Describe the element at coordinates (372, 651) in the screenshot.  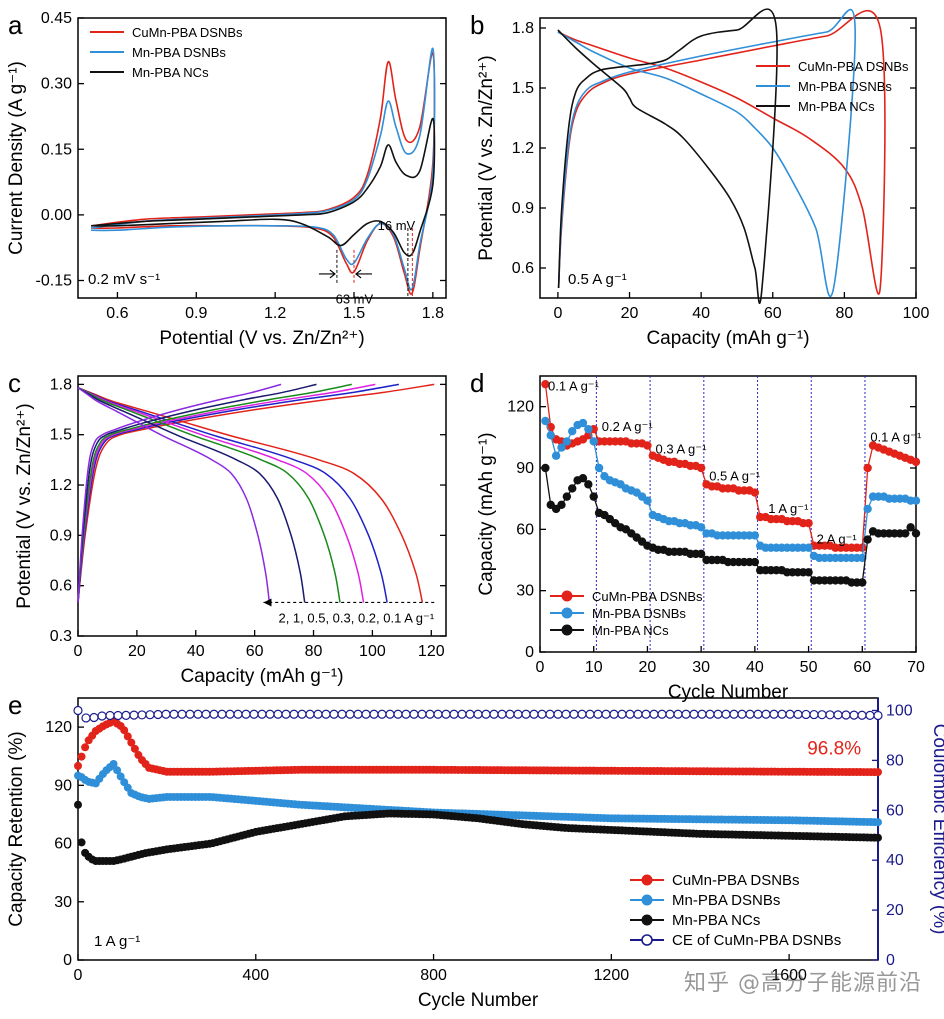
I see `x-tick-label: 100` at that location.